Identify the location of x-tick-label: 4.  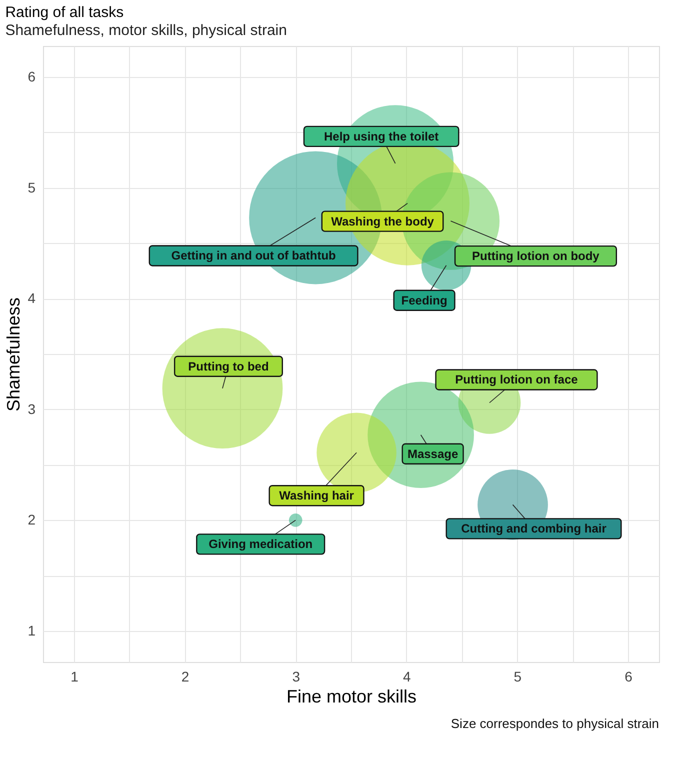
(406, 676).